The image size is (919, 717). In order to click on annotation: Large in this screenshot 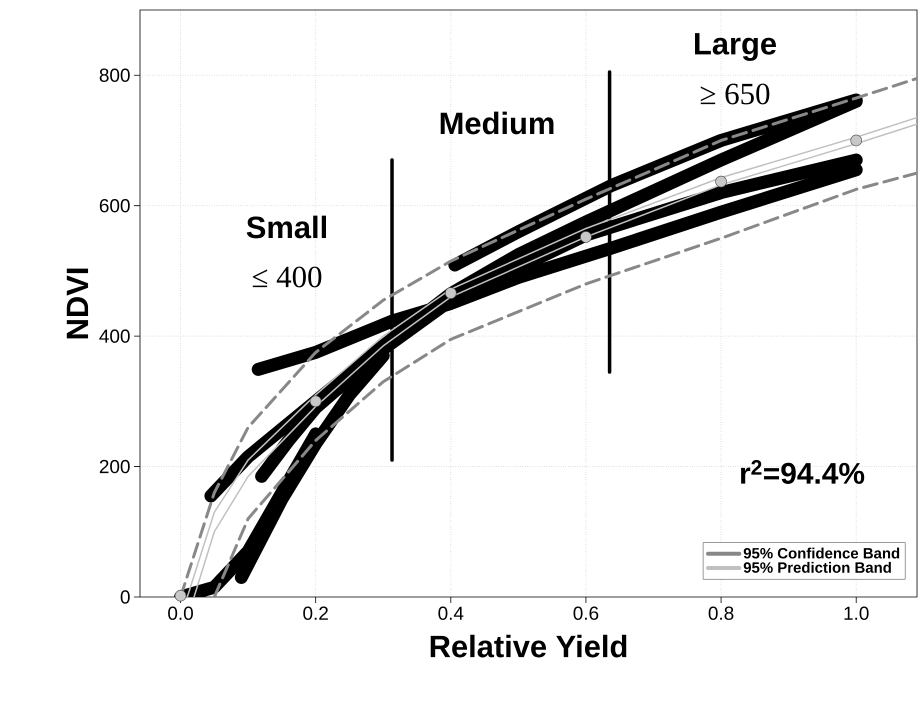, I will do `click(735, 47)`.